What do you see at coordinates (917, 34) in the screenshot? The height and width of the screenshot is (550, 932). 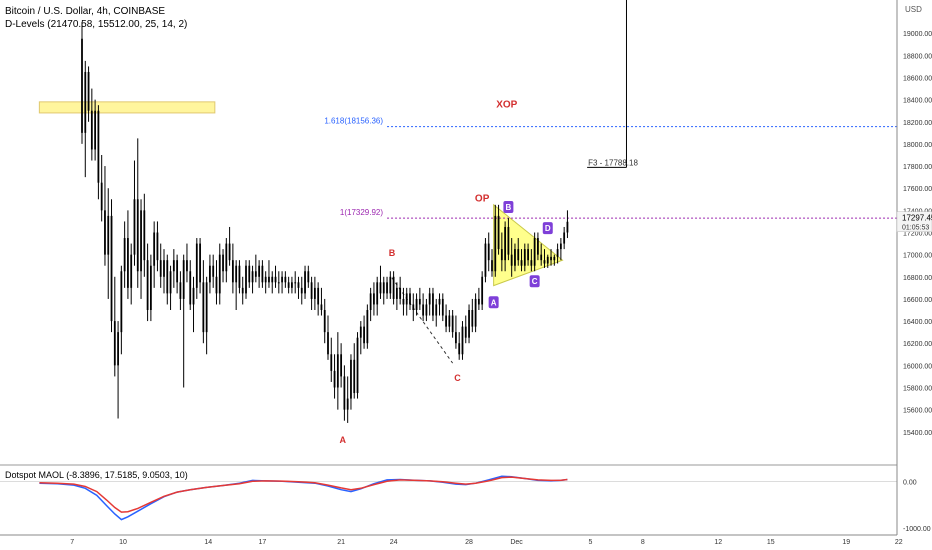 I see `price-tick-label: 19000.00` at bounding box center [917, 34].